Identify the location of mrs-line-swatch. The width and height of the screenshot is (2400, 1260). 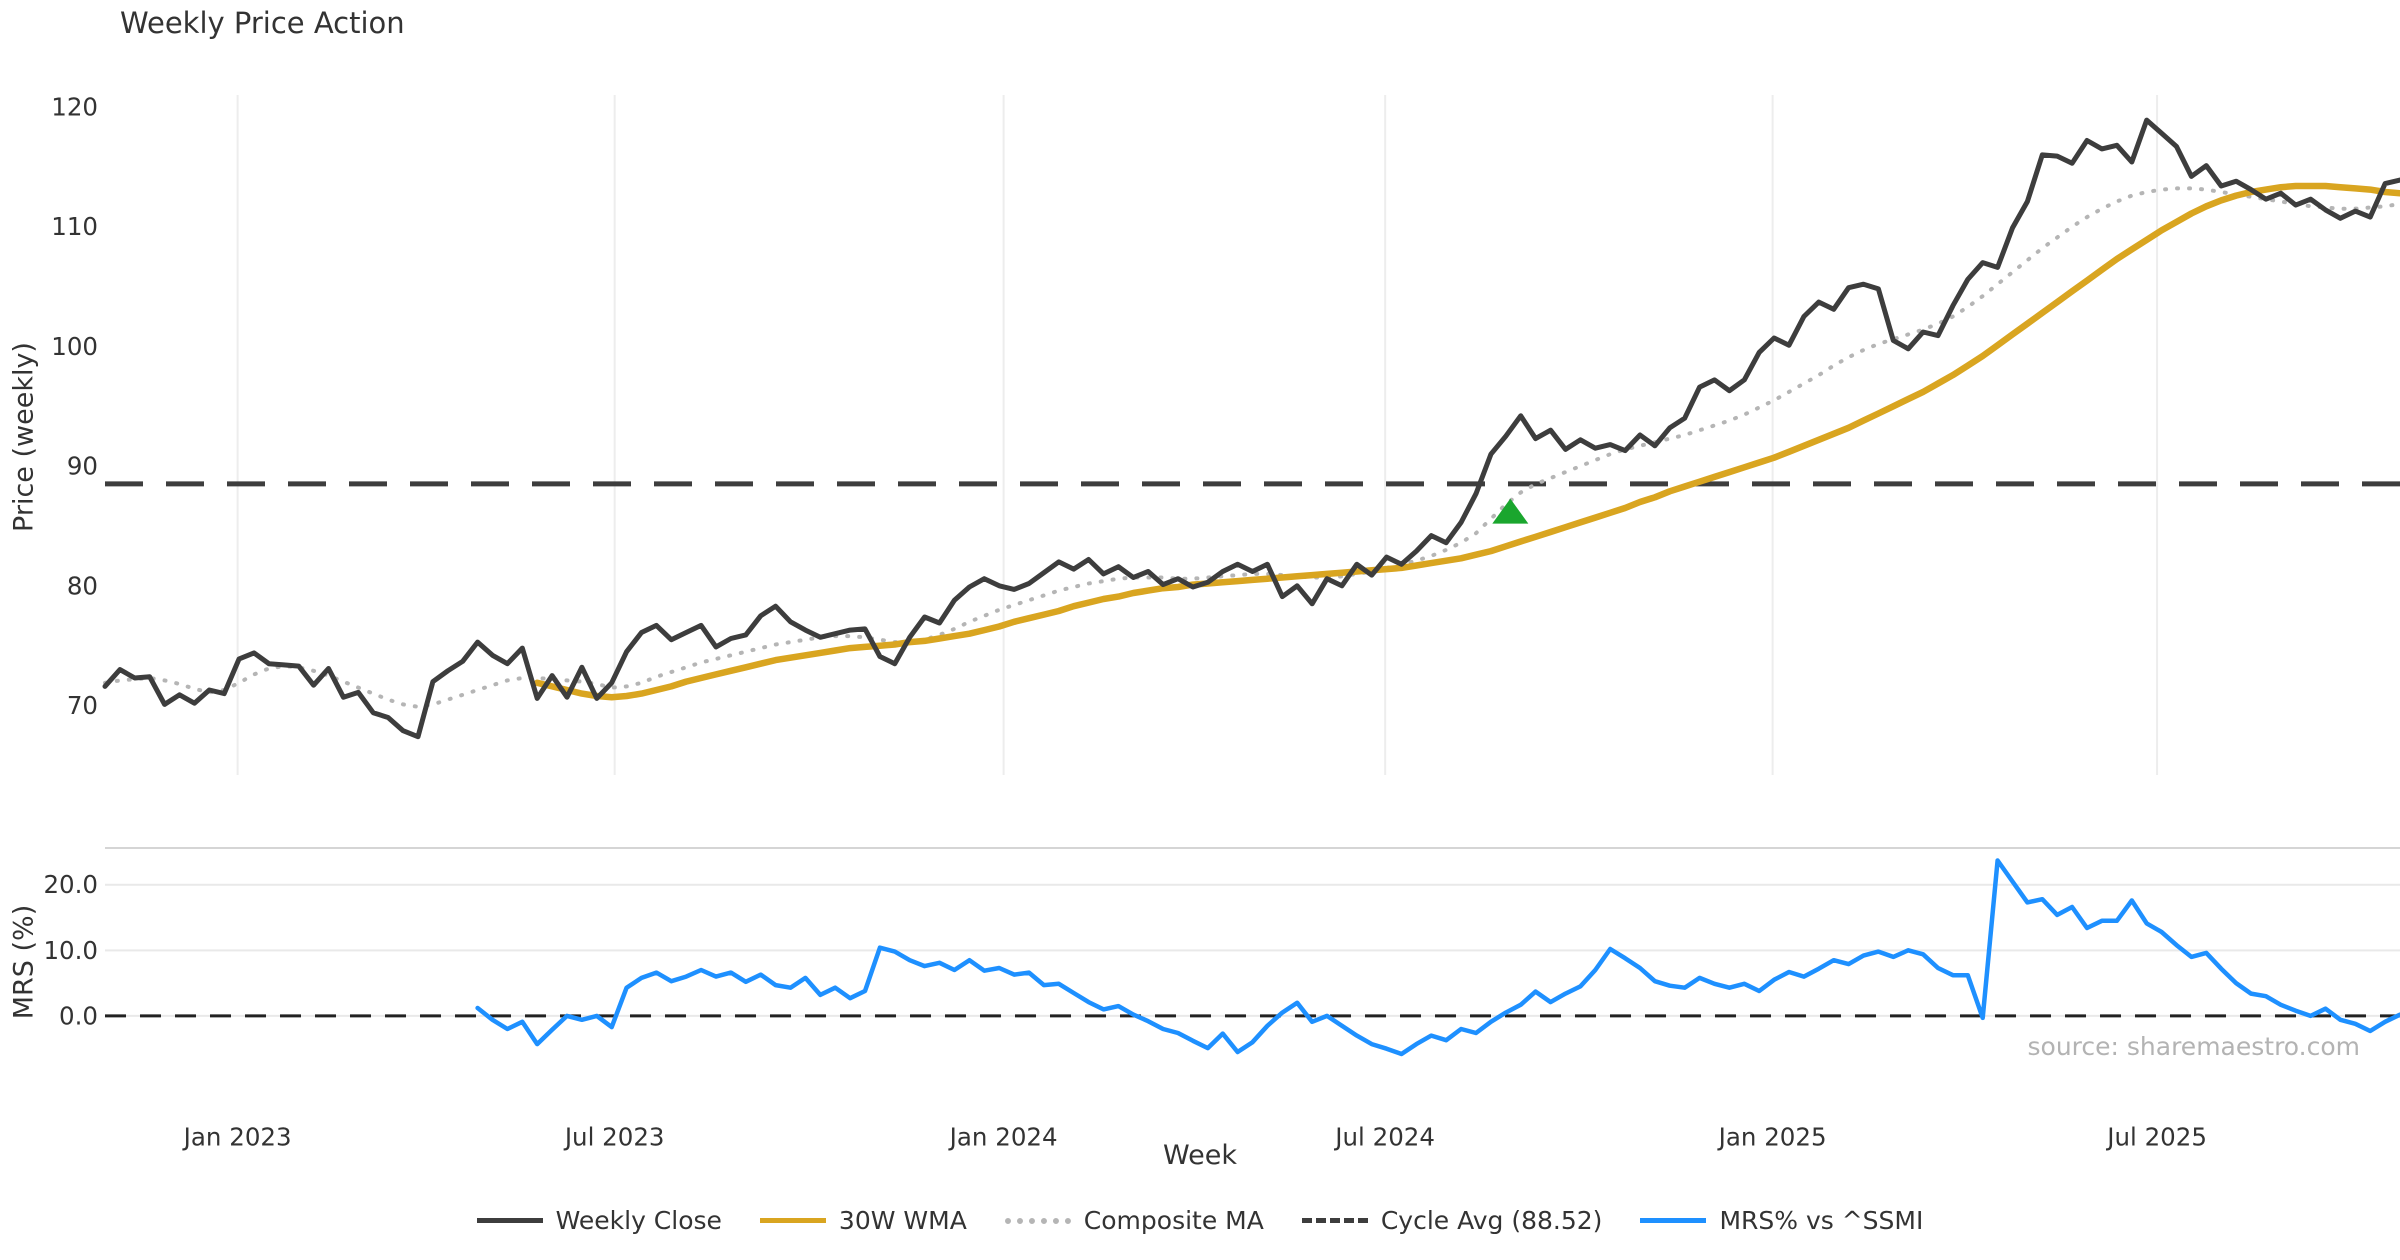
(1673, 1220).